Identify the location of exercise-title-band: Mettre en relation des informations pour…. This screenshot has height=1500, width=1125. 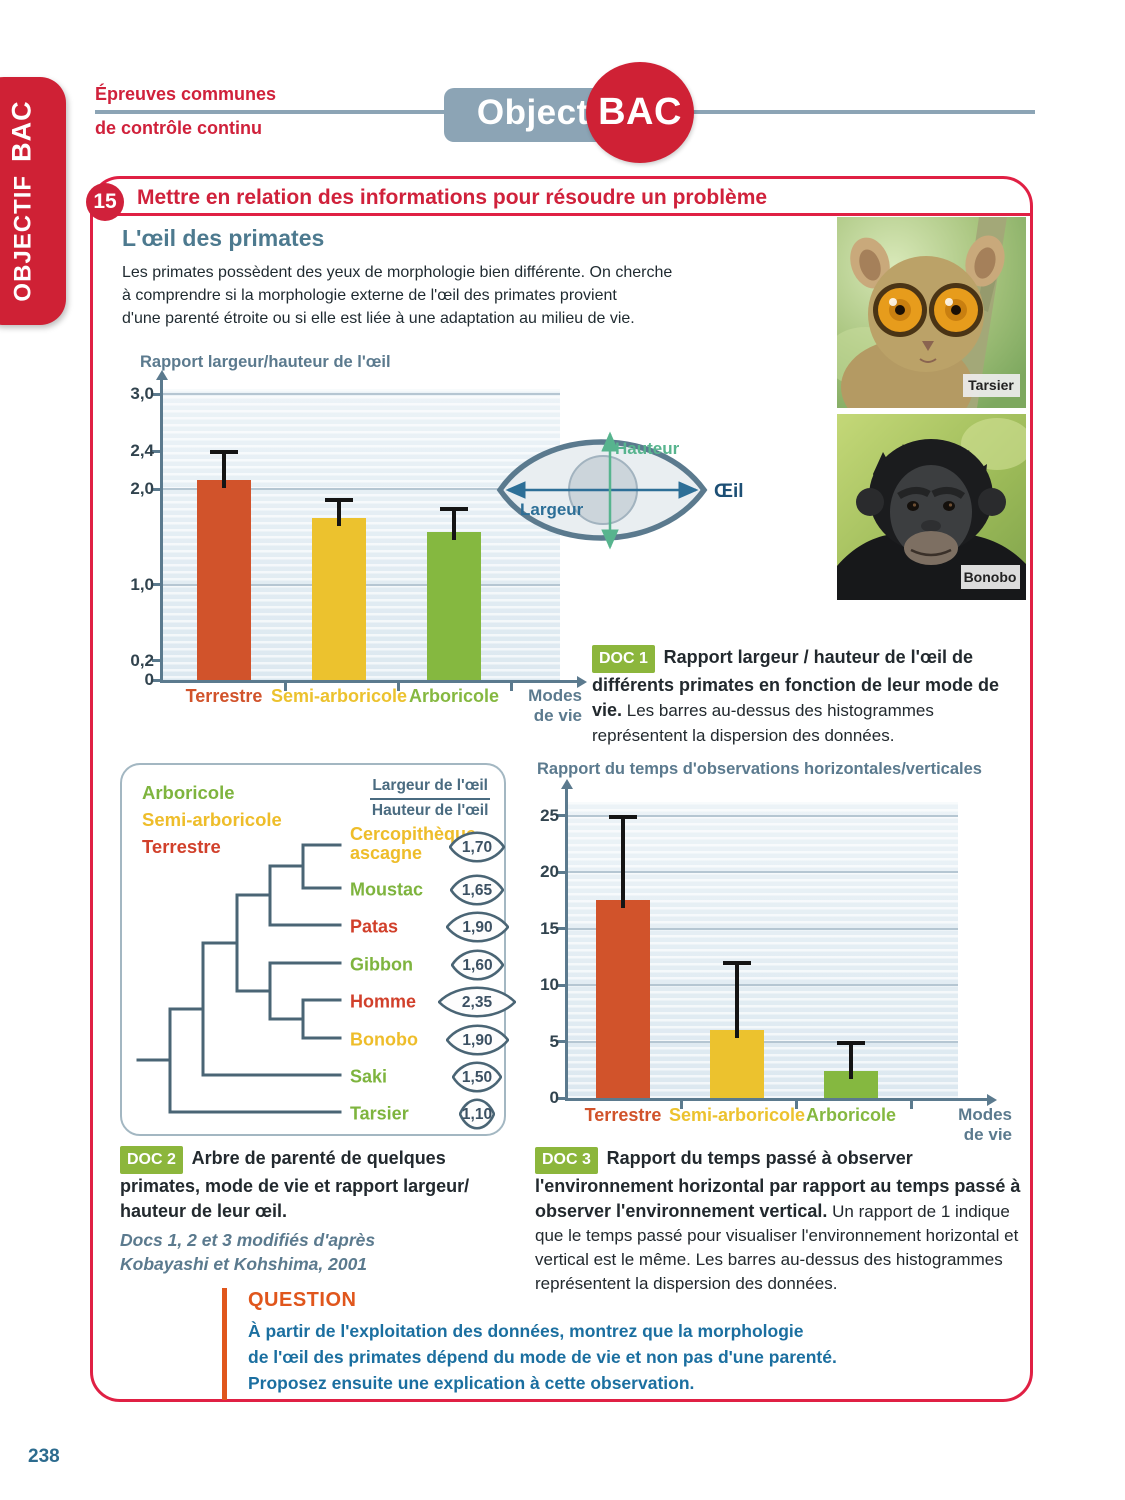
(561, 197).